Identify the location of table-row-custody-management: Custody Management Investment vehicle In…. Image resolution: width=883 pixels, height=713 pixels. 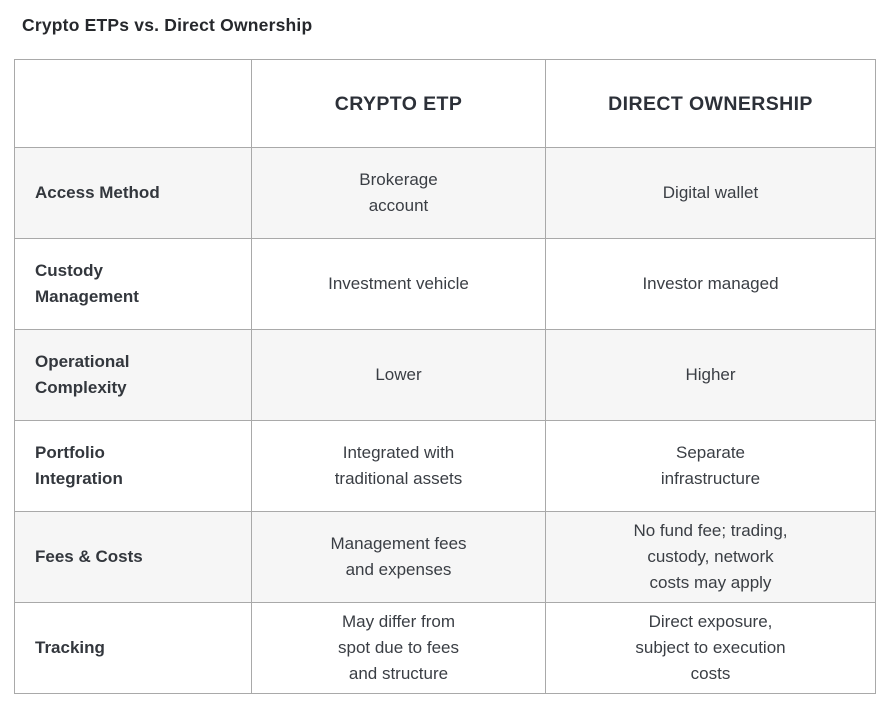
(445, 284).